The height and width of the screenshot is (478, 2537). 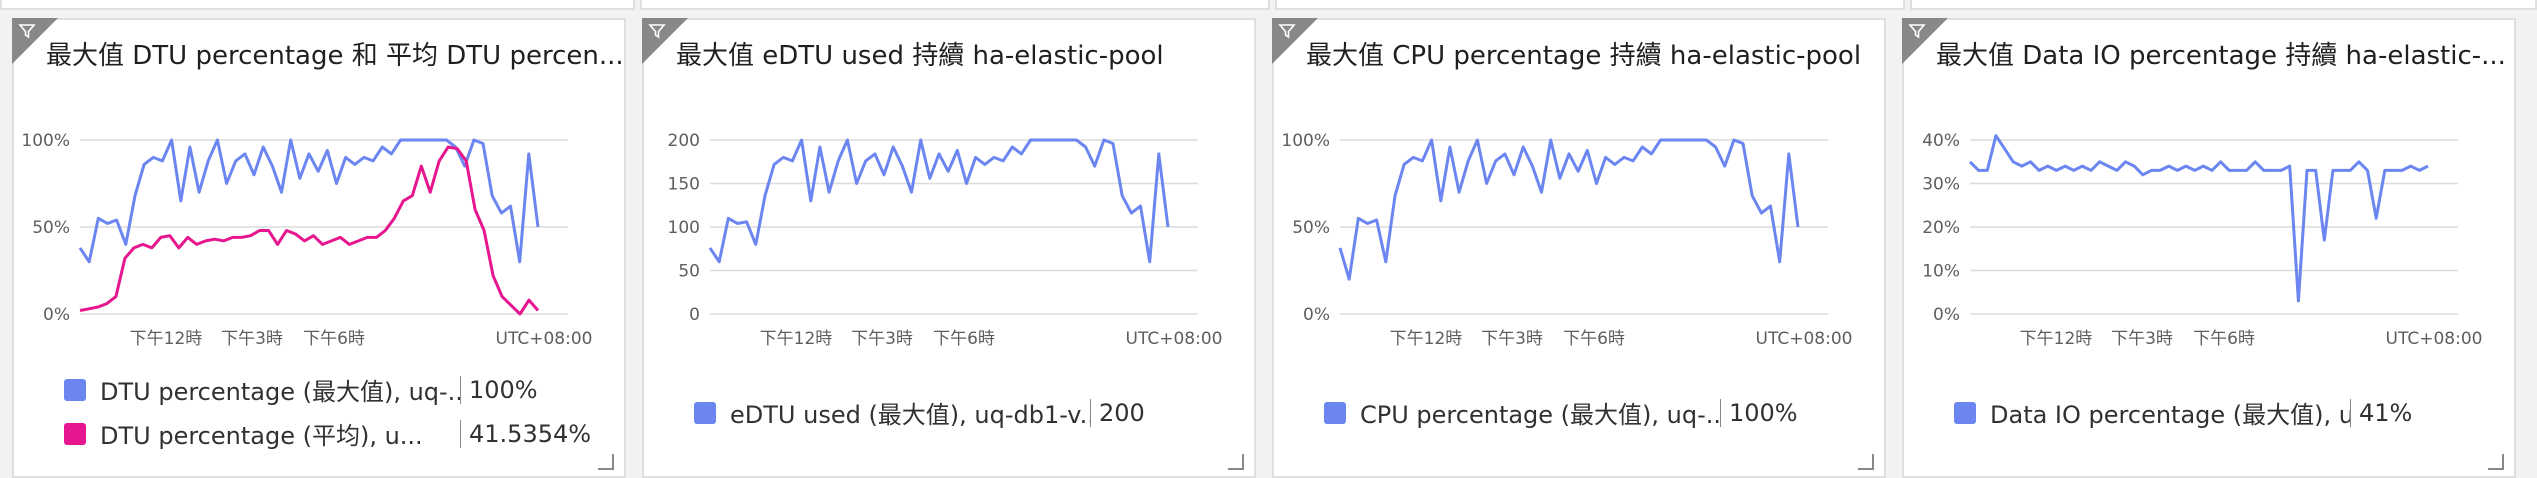 I want to click on legend-item: DTU percentage (最大值), uq-... 100%, so click(x=301, y=389).